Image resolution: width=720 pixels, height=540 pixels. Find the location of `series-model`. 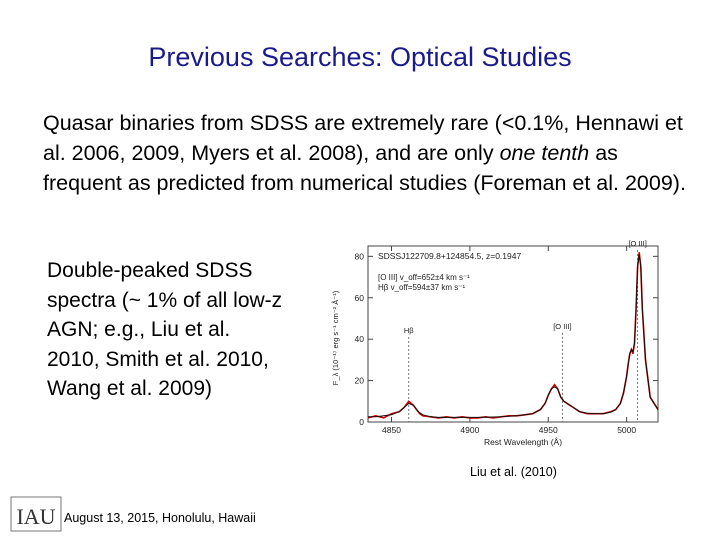

series-model is located at coordinates (513, 336).